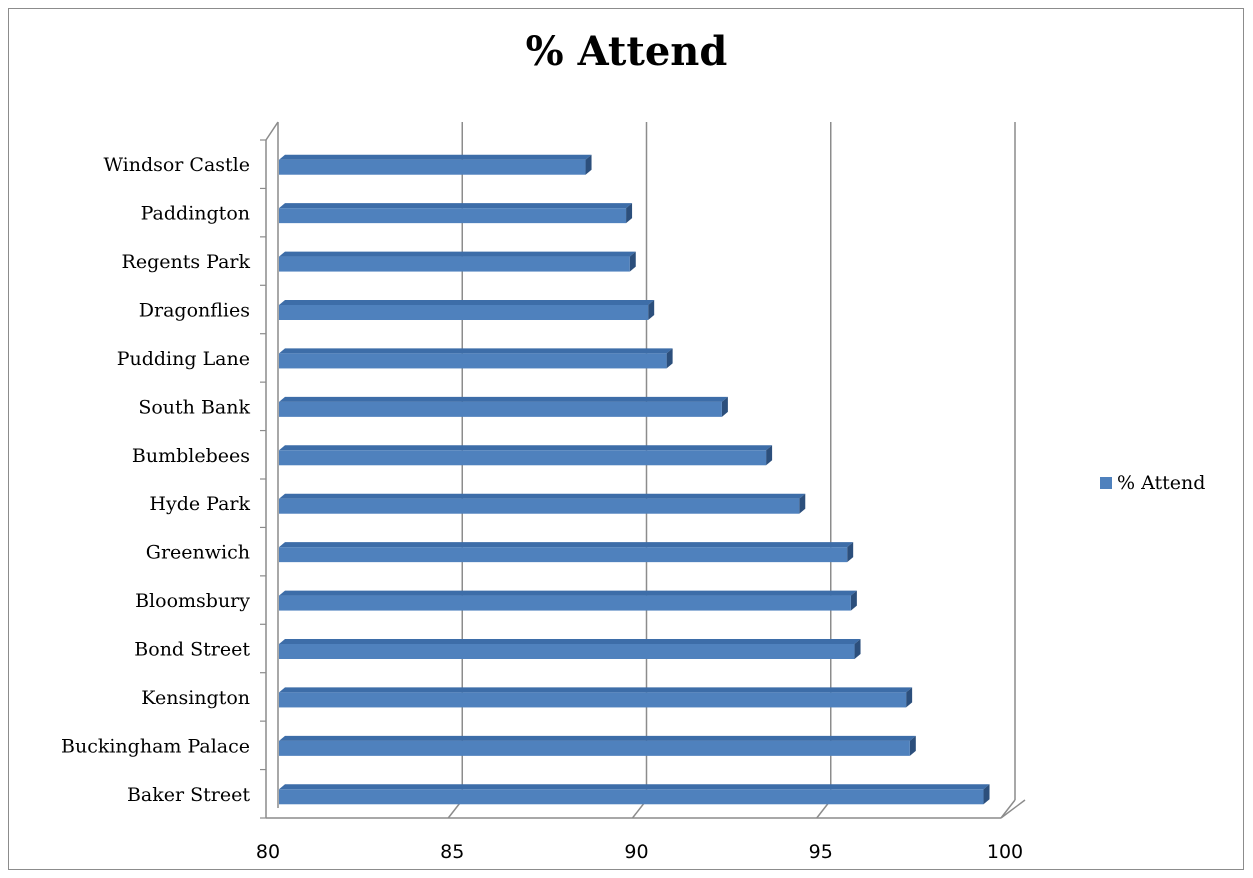 The image size is (1253, 878). What do you see at coordinates (194, 311) in the screenshot?
I see `category-label: Dragonflies` at bounding box center [194, 311].